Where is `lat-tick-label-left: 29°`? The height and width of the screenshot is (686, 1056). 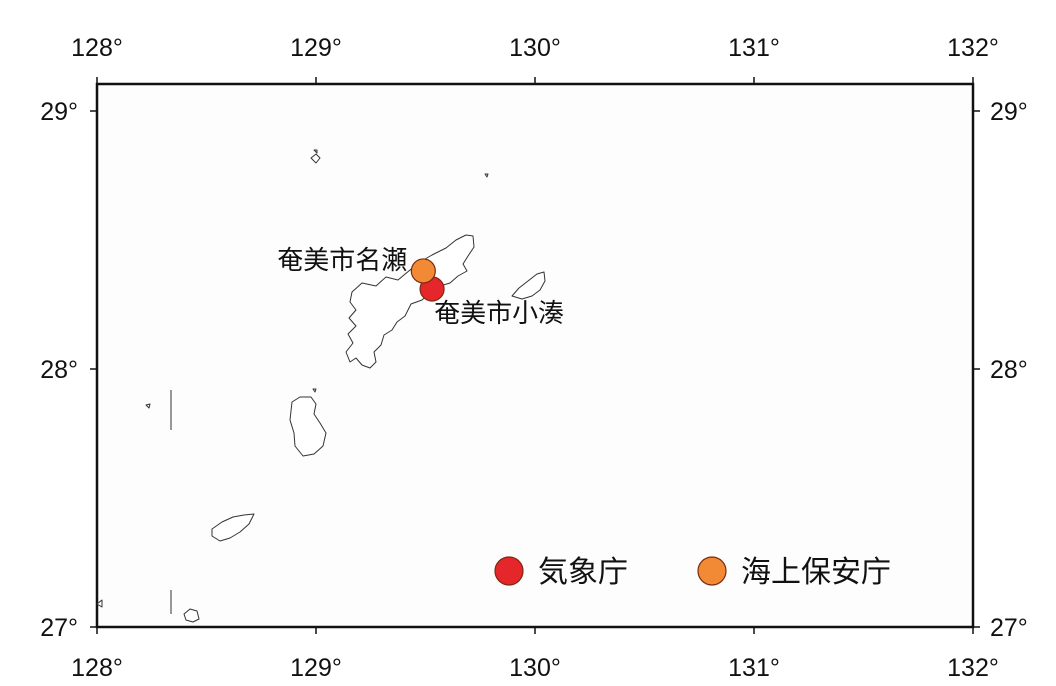 lat-tick-label-left: 29° is located at coordinates (59, 112).